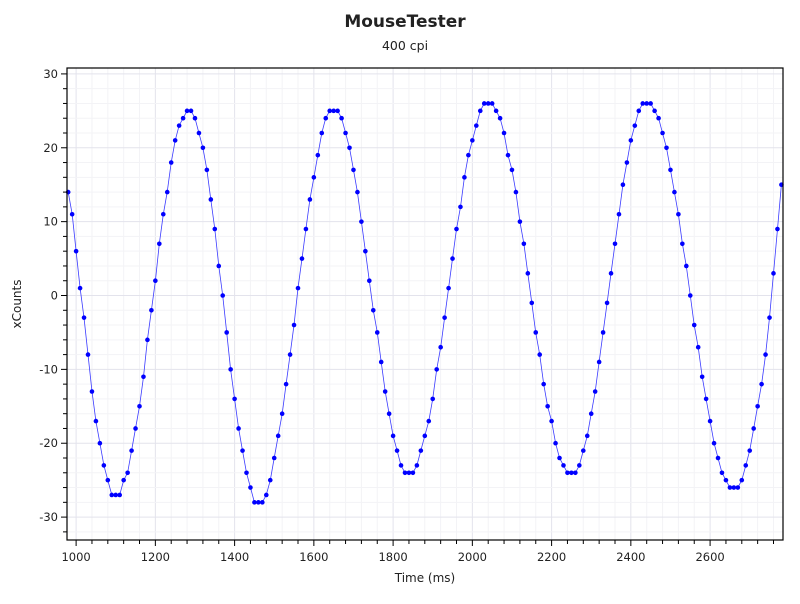 This screenshot has height=604, width=800. Describe the element at coordinates (551, 557) in the screenshot. I see `x-tick-label: 2200` at that location.